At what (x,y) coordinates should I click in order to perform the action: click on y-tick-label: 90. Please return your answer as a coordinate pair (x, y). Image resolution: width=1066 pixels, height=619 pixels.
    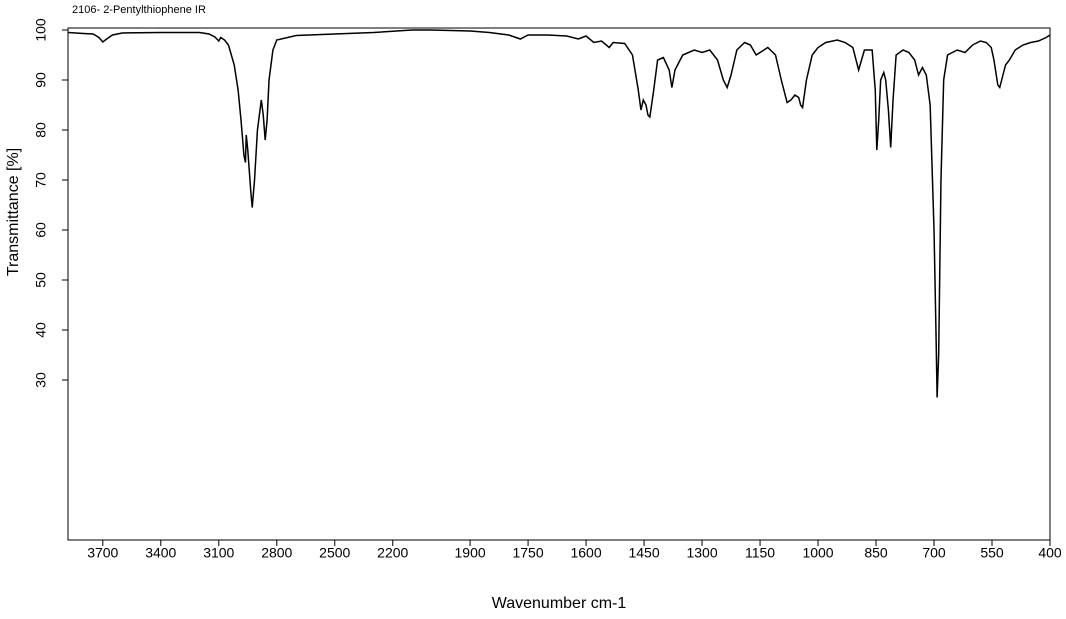
    Looking at the image, I should click on (41, 80).